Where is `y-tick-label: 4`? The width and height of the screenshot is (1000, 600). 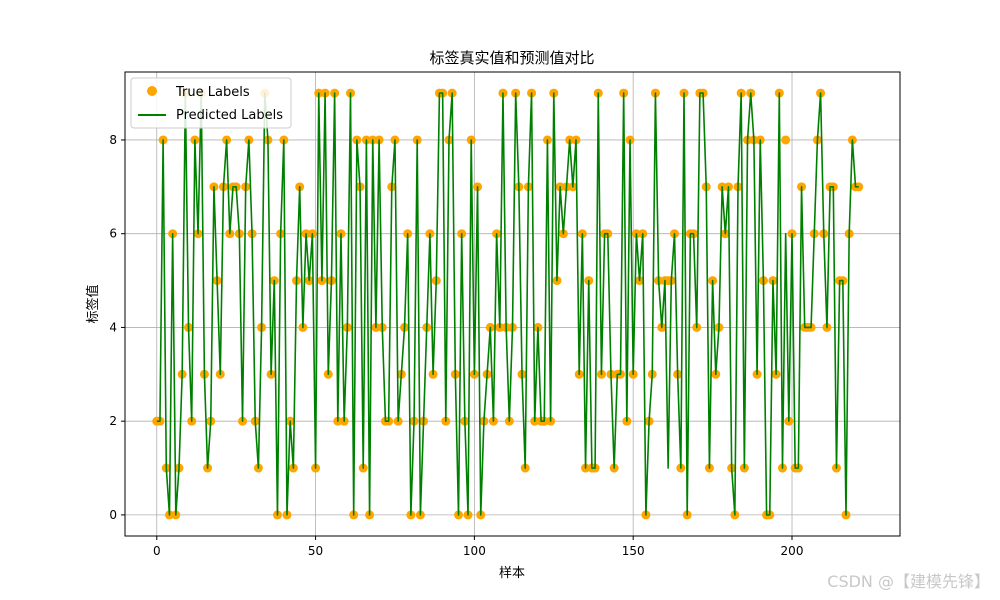
y-tick-label: 4 is located at coordinates (113, 327).